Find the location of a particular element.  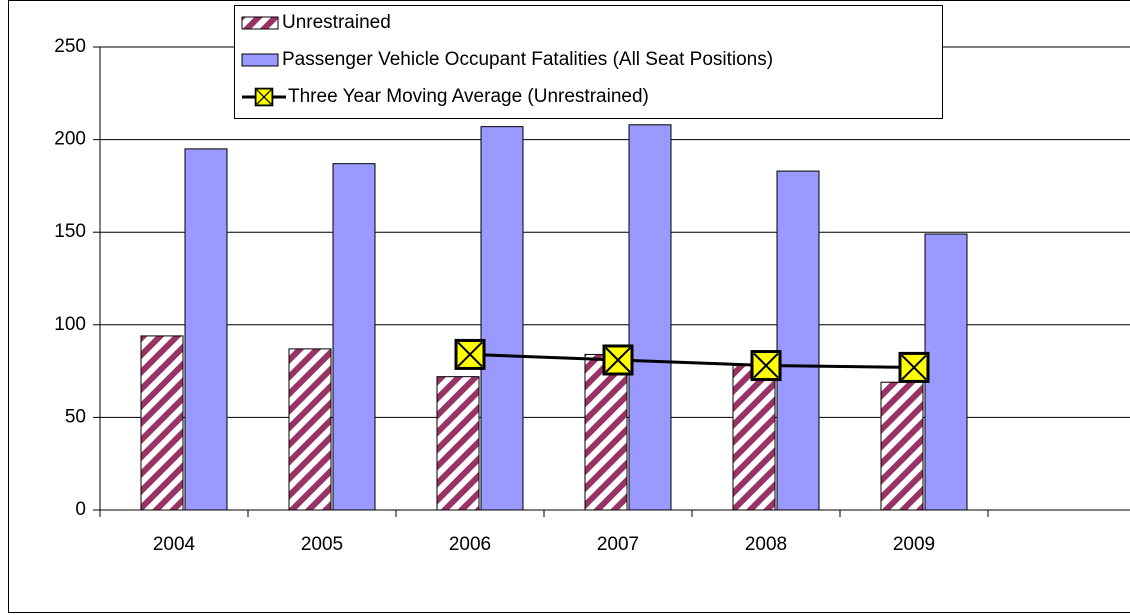

y-tick-label: 250 is located at coordinates (70, 46).